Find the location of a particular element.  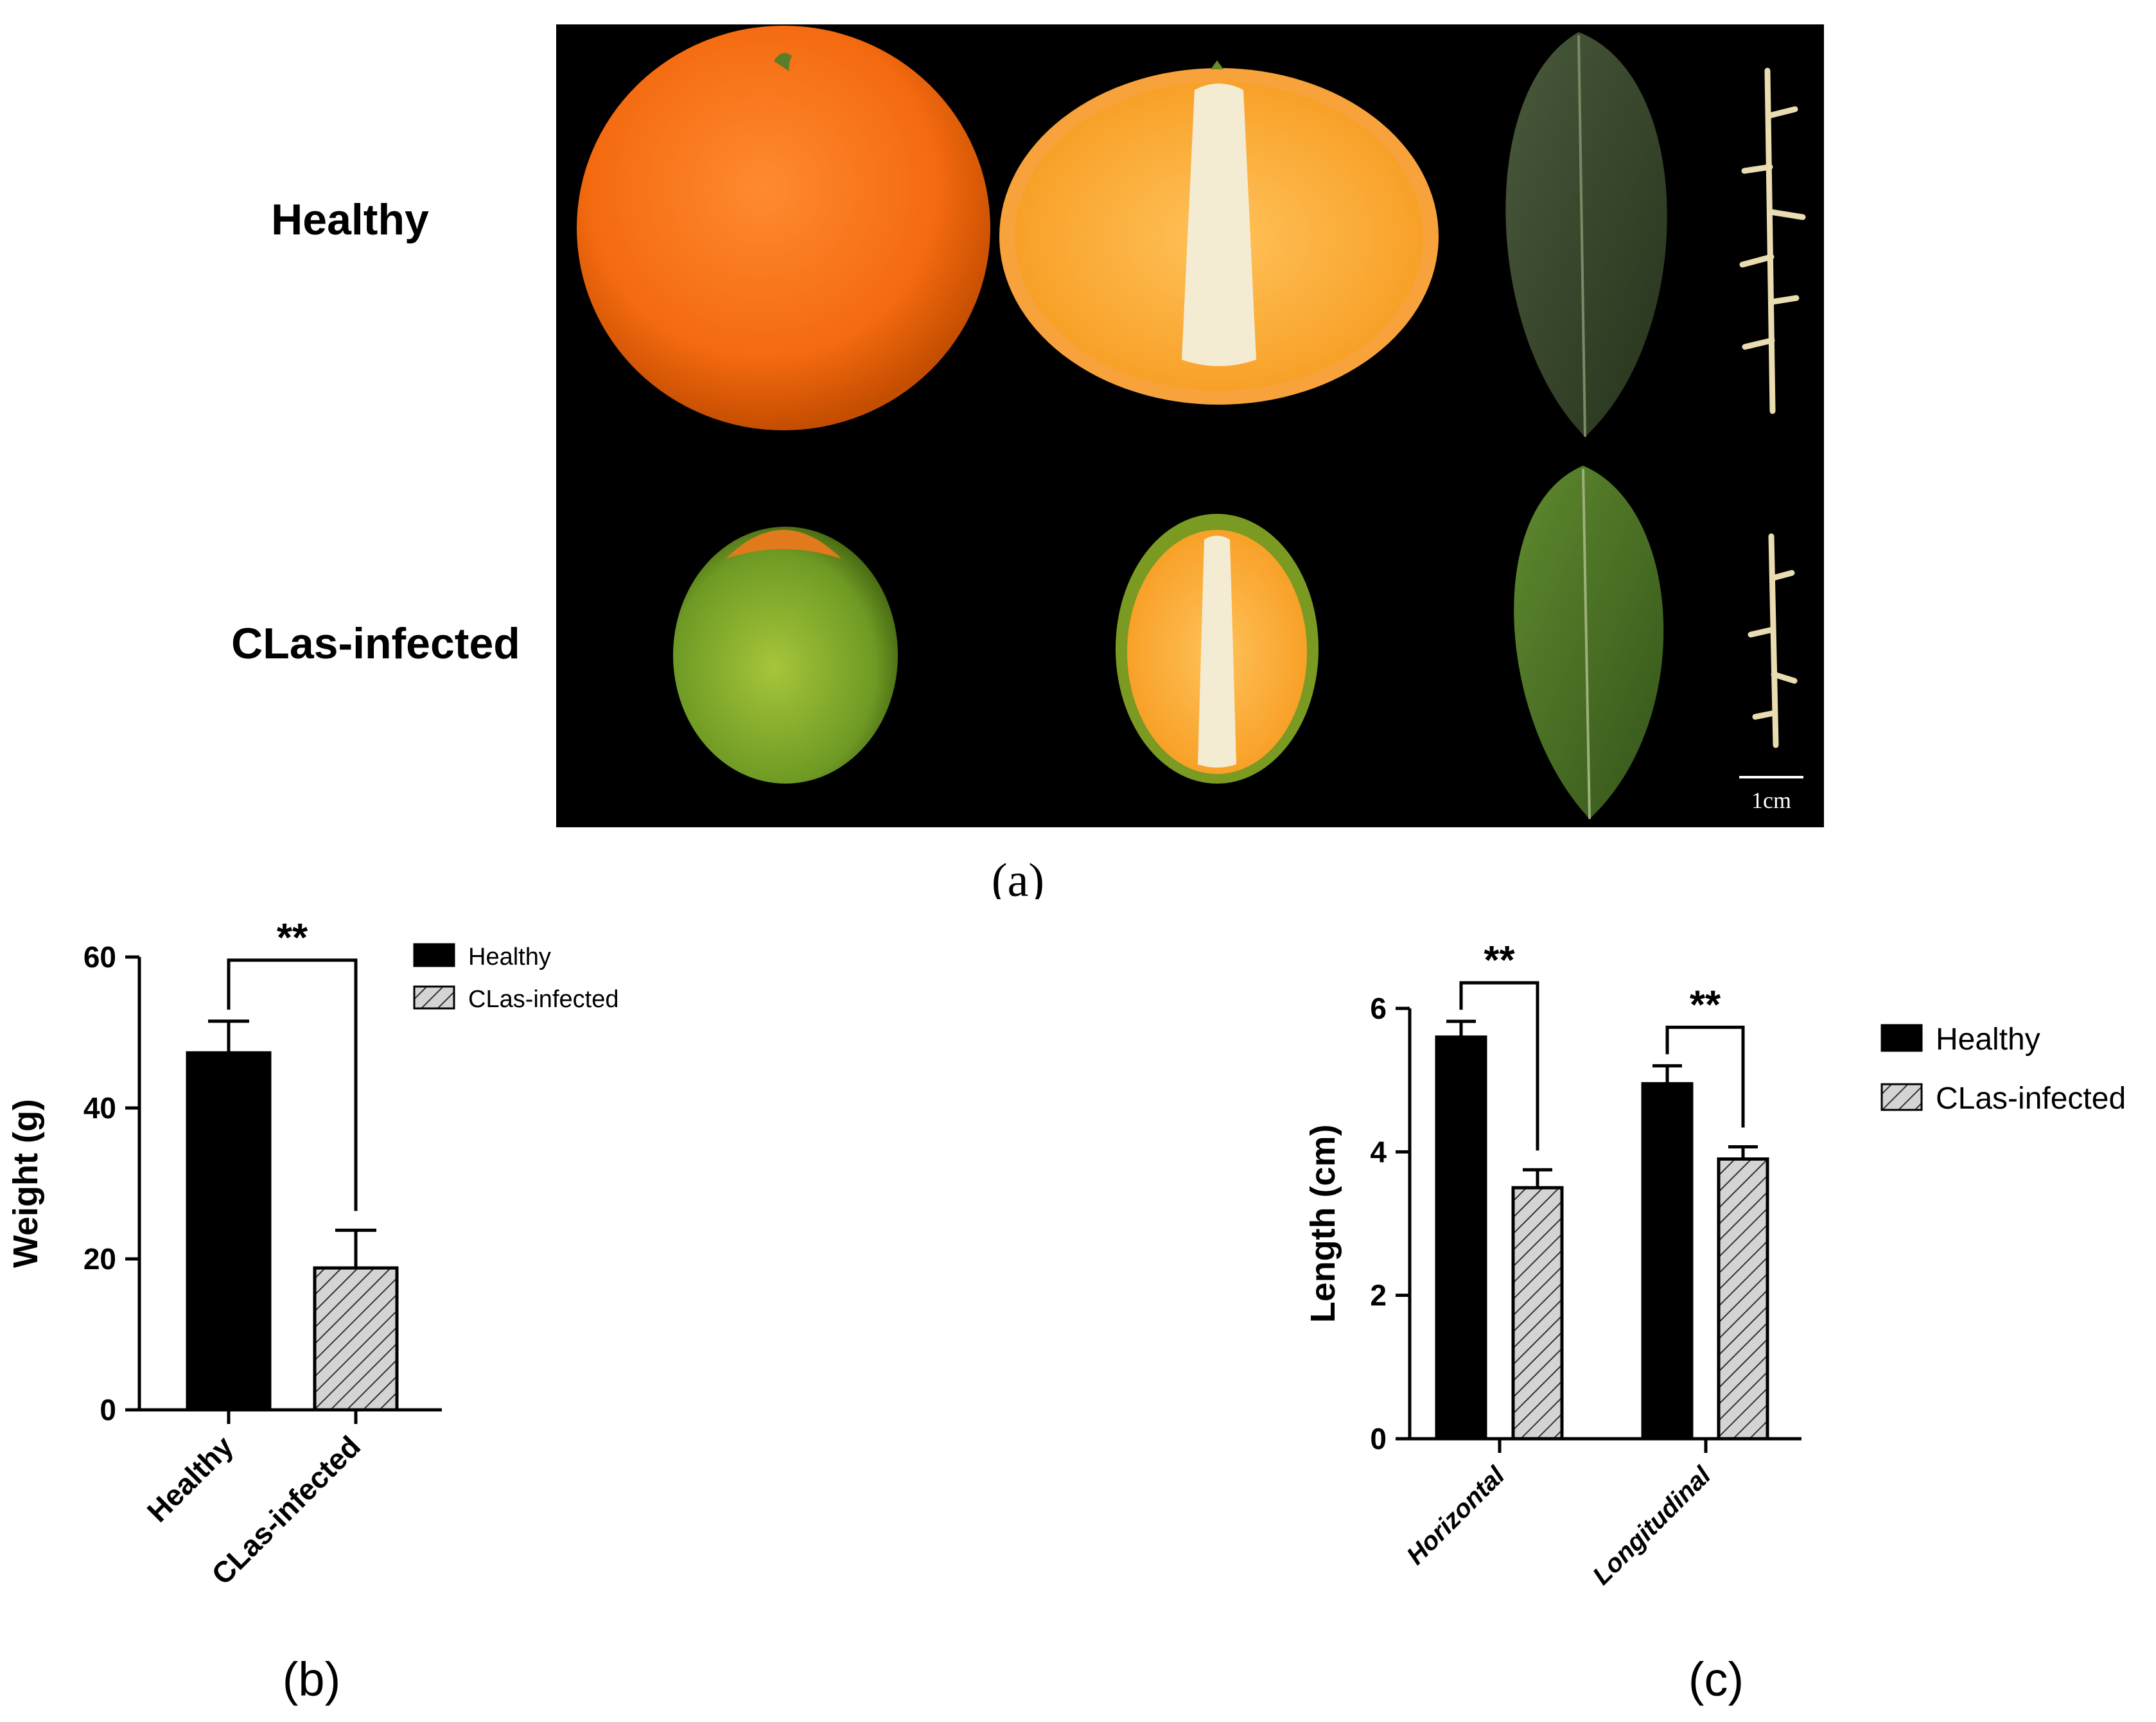

infected-root is located at coordinates (1773, 640).